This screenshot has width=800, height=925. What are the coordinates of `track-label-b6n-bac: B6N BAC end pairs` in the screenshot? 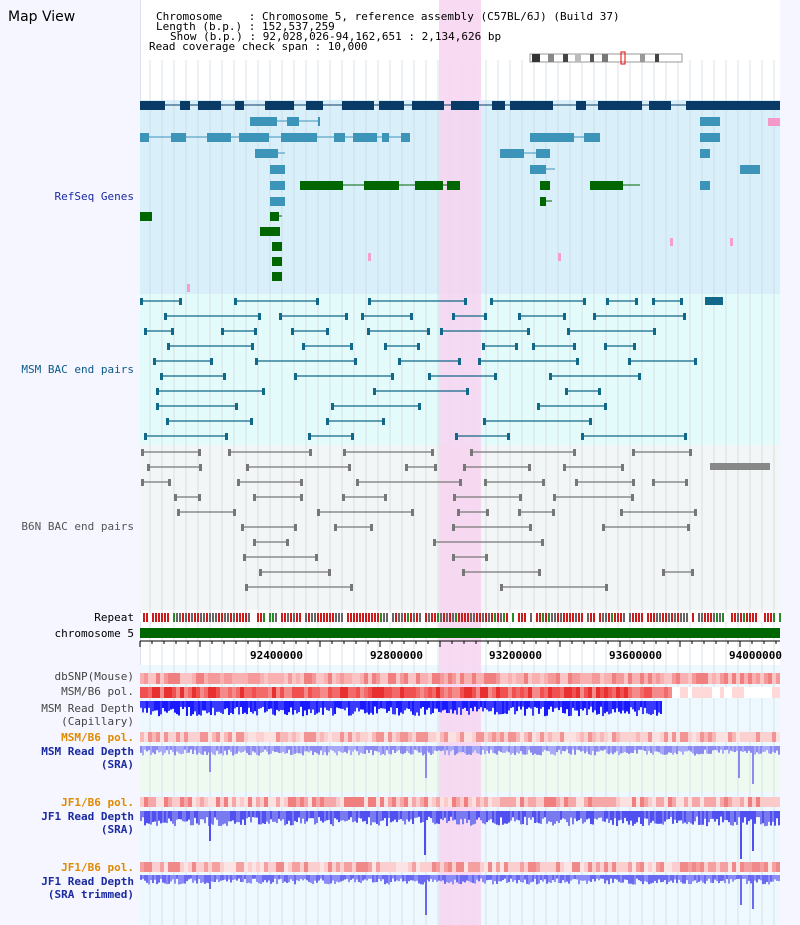 It's located at (77, 526).